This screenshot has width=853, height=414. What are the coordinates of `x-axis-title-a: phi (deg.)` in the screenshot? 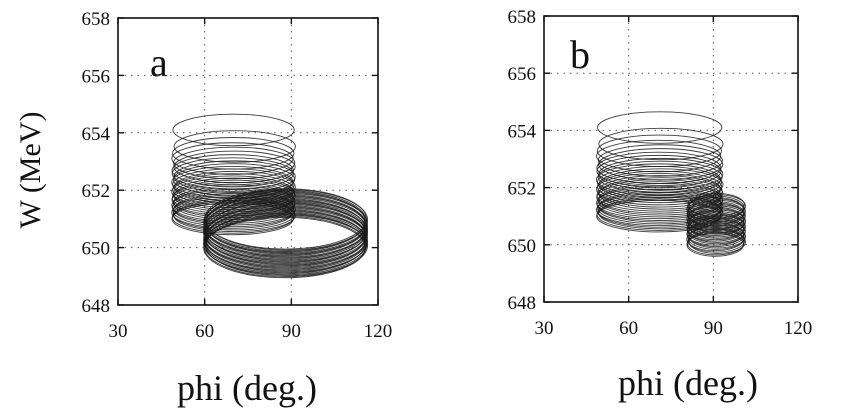 It's located at (247, 388).